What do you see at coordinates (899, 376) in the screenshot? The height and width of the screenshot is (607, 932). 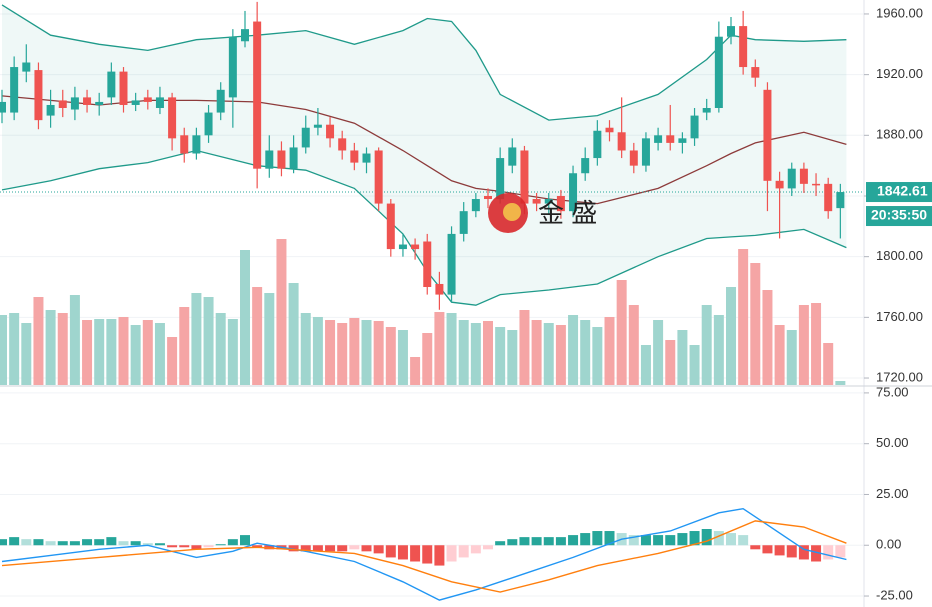 I see `y-tick-label: 1720.00` at bounding box center [899, 376].